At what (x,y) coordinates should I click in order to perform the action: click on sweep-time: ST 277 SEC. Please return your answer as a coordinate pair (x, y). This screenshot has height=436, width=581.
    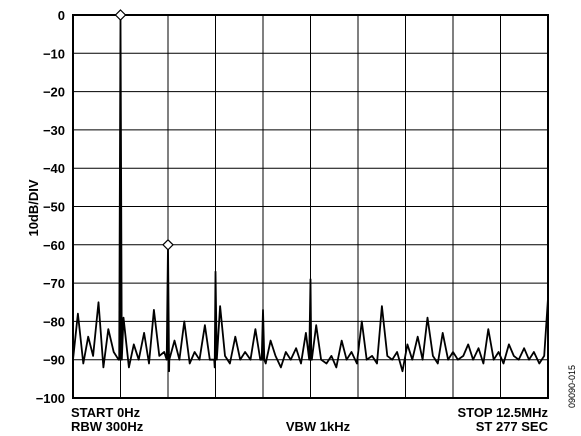
    Looking at the image, I should click on (512, 426).